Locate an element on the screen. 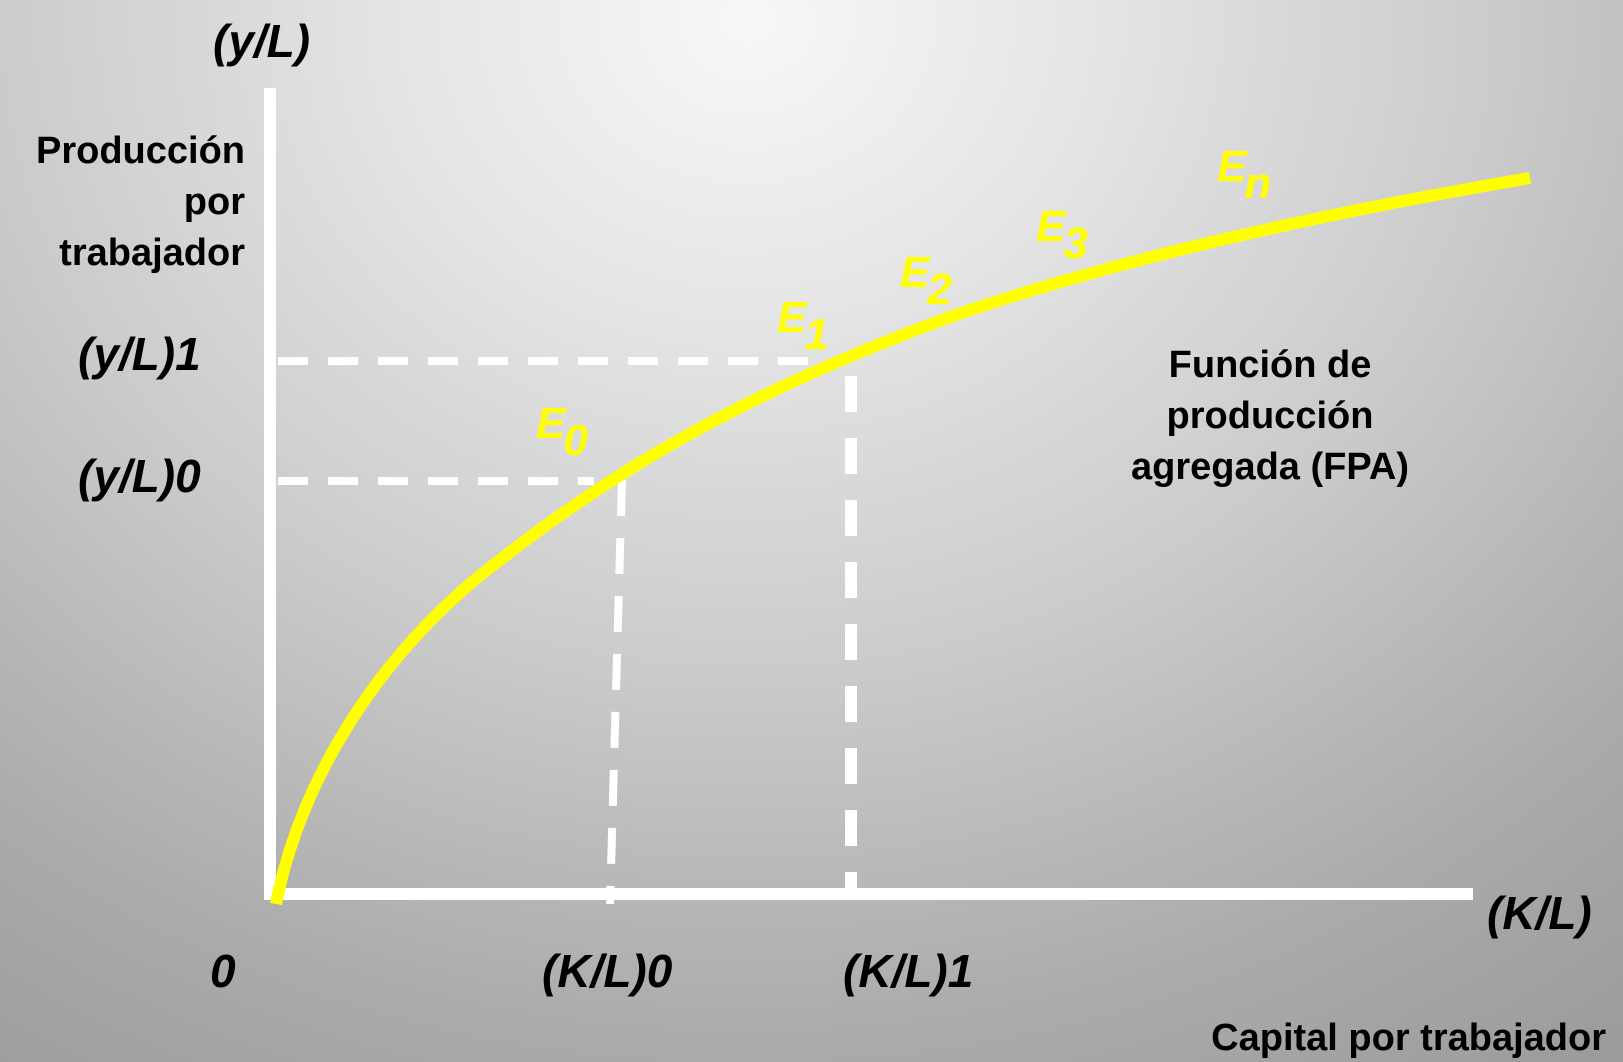 Image resolution: width=1623 pixels, height=1062 pixels. x-axis-symbol: (K/L) is located at coordinates (1539, 913).